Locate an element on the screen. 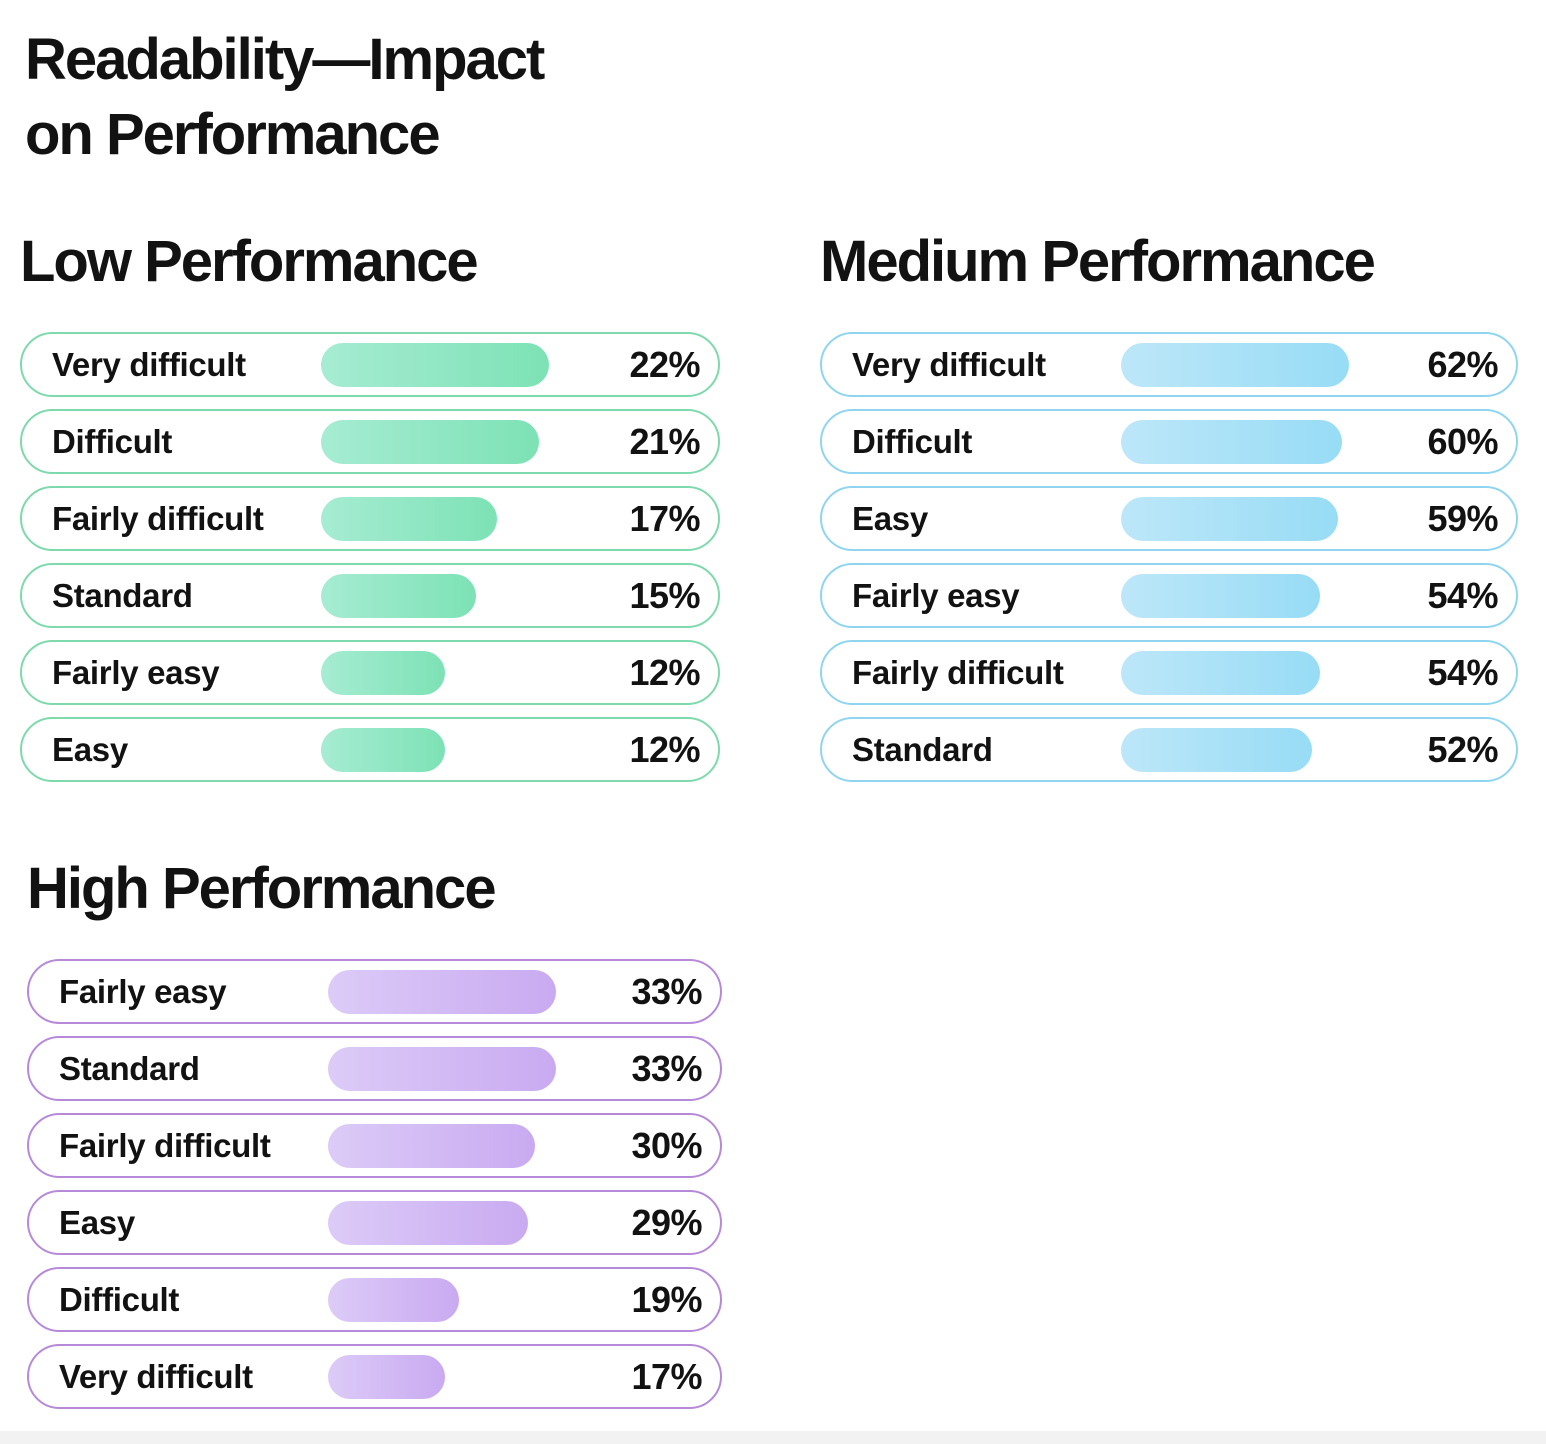 This screenshot has width=1546, height=1444. readability-row: Standard 52% is located at coordinates (1169, 749).